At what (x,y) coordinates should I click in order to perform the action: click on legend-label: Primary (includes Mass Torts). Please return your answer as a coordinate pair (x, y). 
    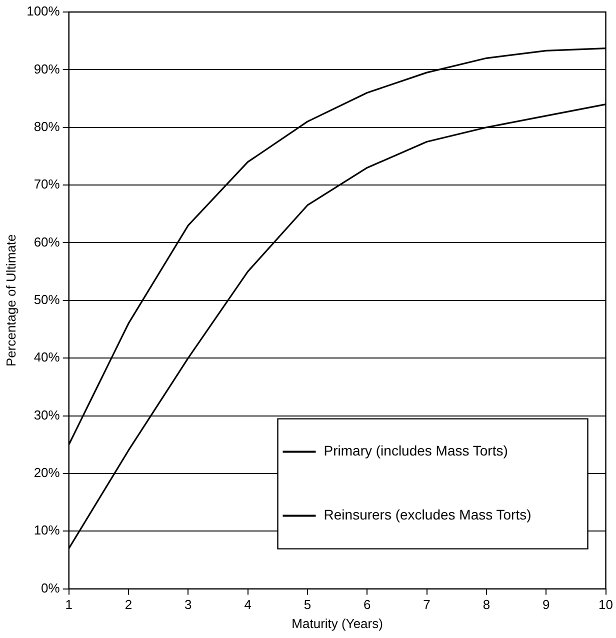
    Looking at the image, I should click on (416, 450).